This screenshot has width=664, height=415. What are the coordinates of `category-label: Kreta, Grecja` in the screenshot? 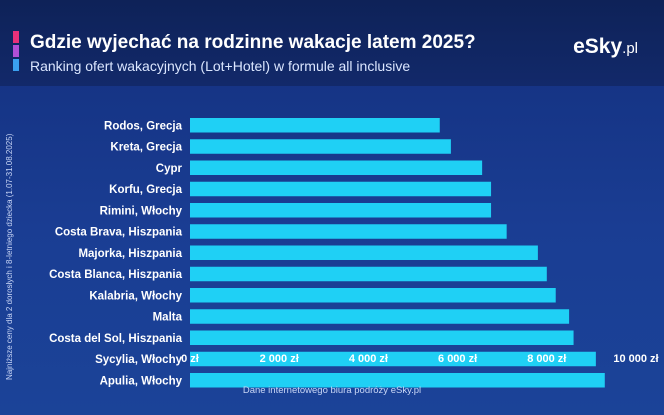 It's located at (146, 148).